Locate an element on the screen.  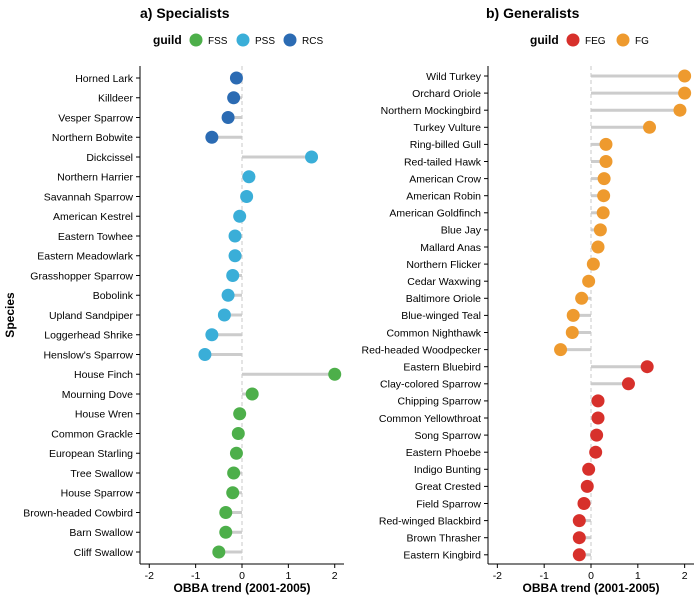
species-label: Eastern Phoebe is located at coordinates (443, 453).